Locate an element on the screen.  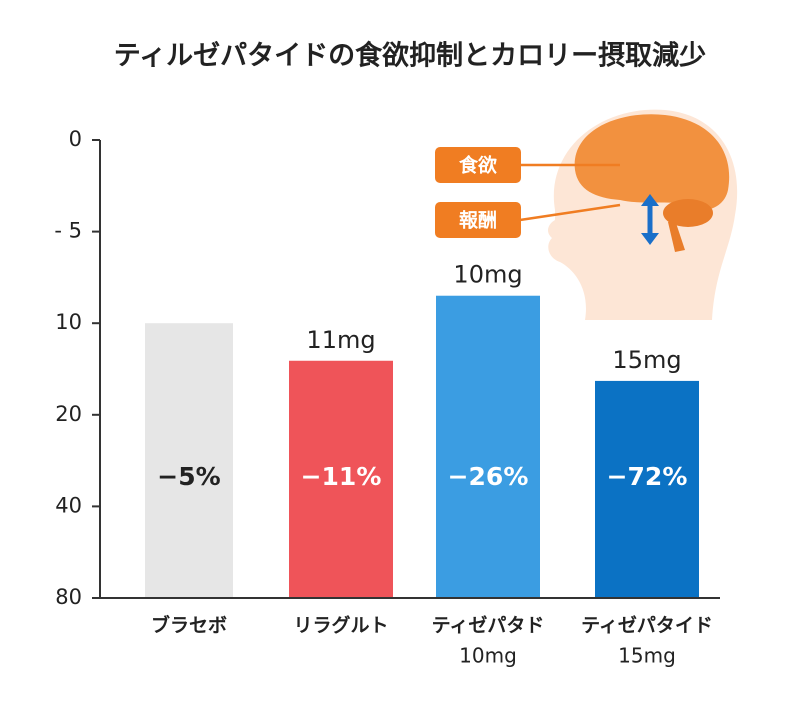
y-tick-label: - 5 is located at coordinates (68, 231).